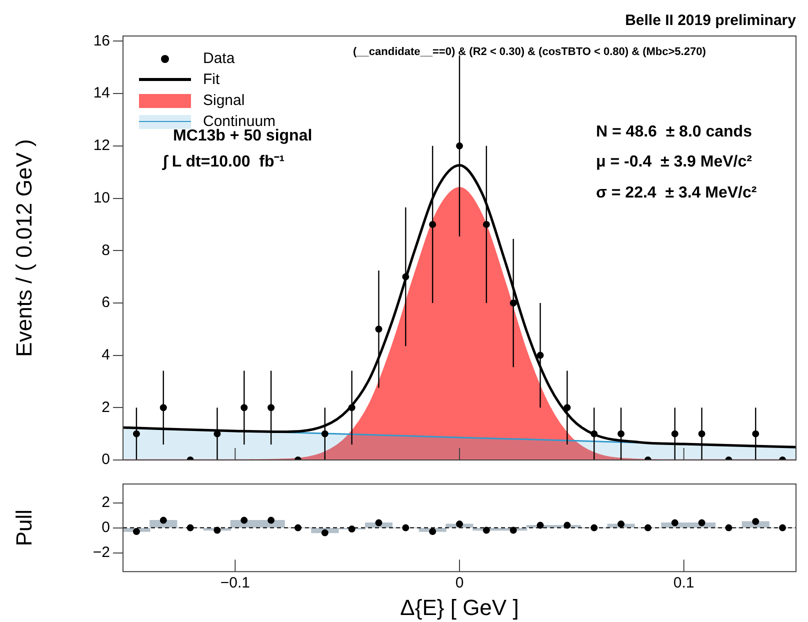 This screenshot has width=808, height=622. Describe the element at coordinates (239, 121) in the screenshot. I see `legend-label: Continuum` at that location.